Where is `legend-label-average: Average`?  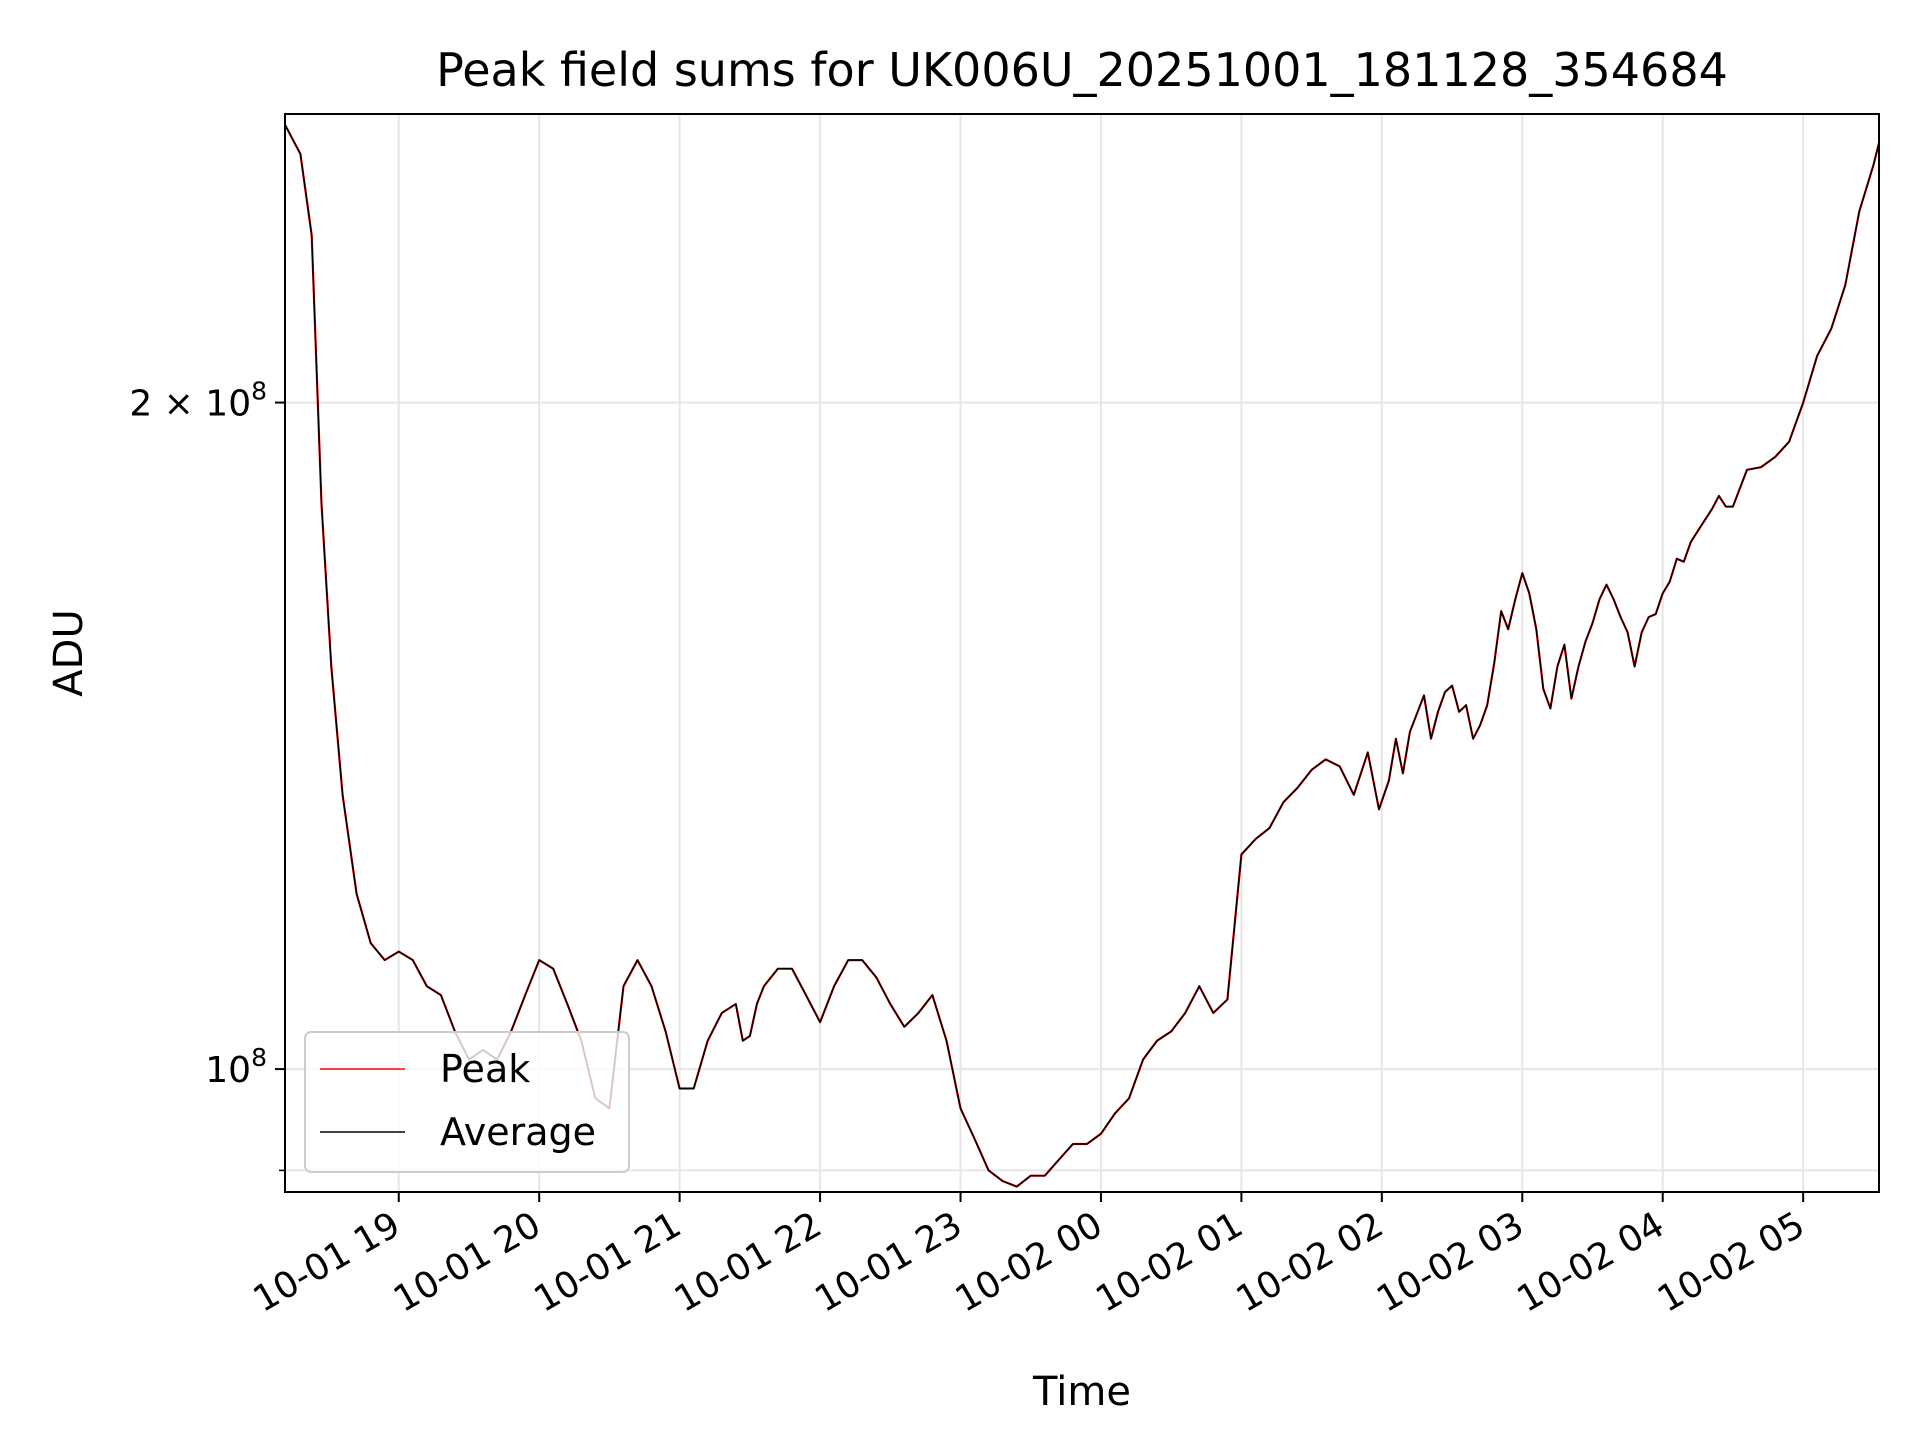
legend-label-average: Average is located at coordinates (518, 1132).